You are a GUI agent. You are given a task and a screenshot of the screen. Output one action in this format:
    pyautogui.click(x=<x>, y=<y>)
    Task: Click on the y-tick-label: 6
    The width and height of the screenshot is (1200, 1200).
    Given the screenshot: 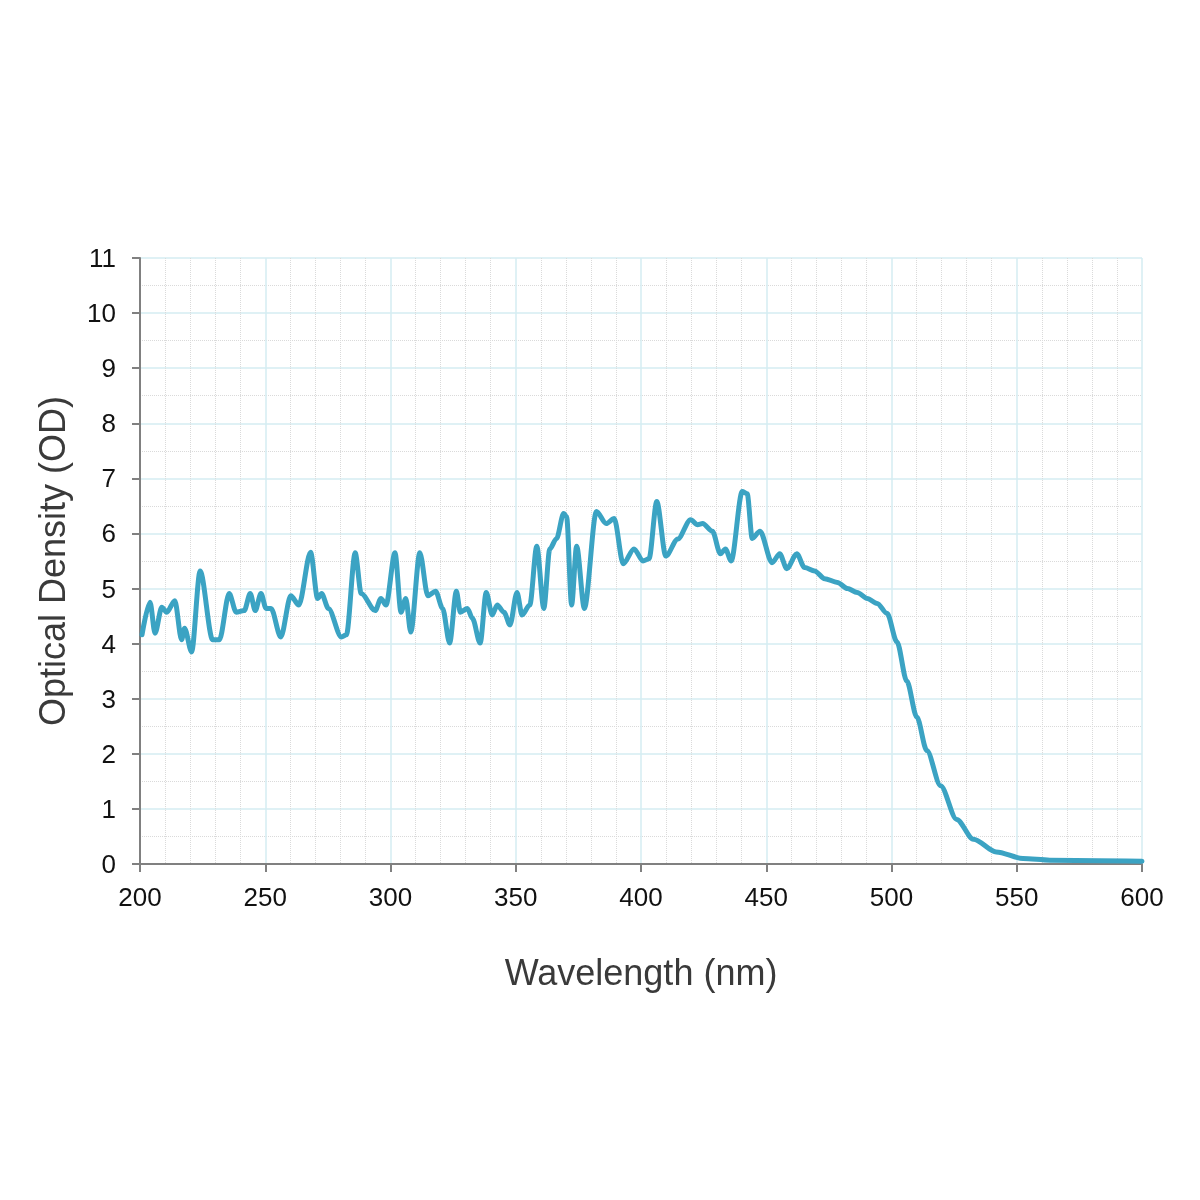 What is the action you would take?
    pyautogui.click(x=108, y=533)
    